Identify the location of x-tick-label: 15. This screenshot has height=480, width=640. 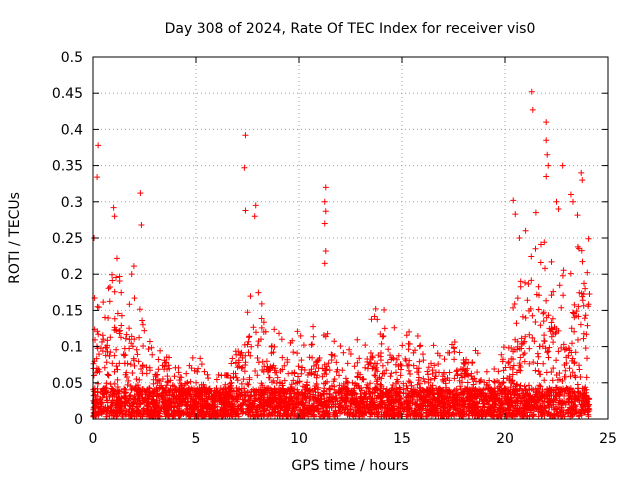
(402, 439).